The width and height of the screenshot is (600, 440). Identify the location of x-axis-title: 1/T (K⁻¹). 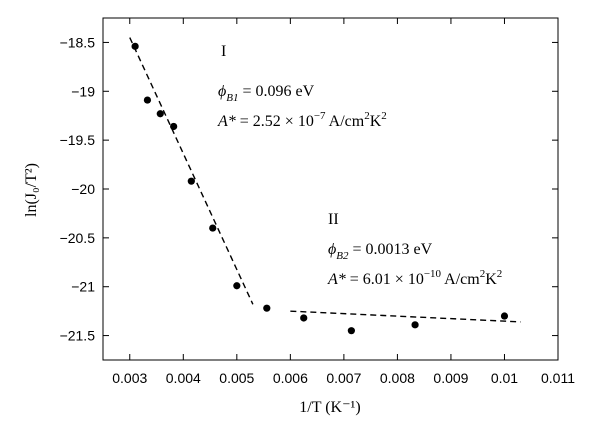
(329, 407).